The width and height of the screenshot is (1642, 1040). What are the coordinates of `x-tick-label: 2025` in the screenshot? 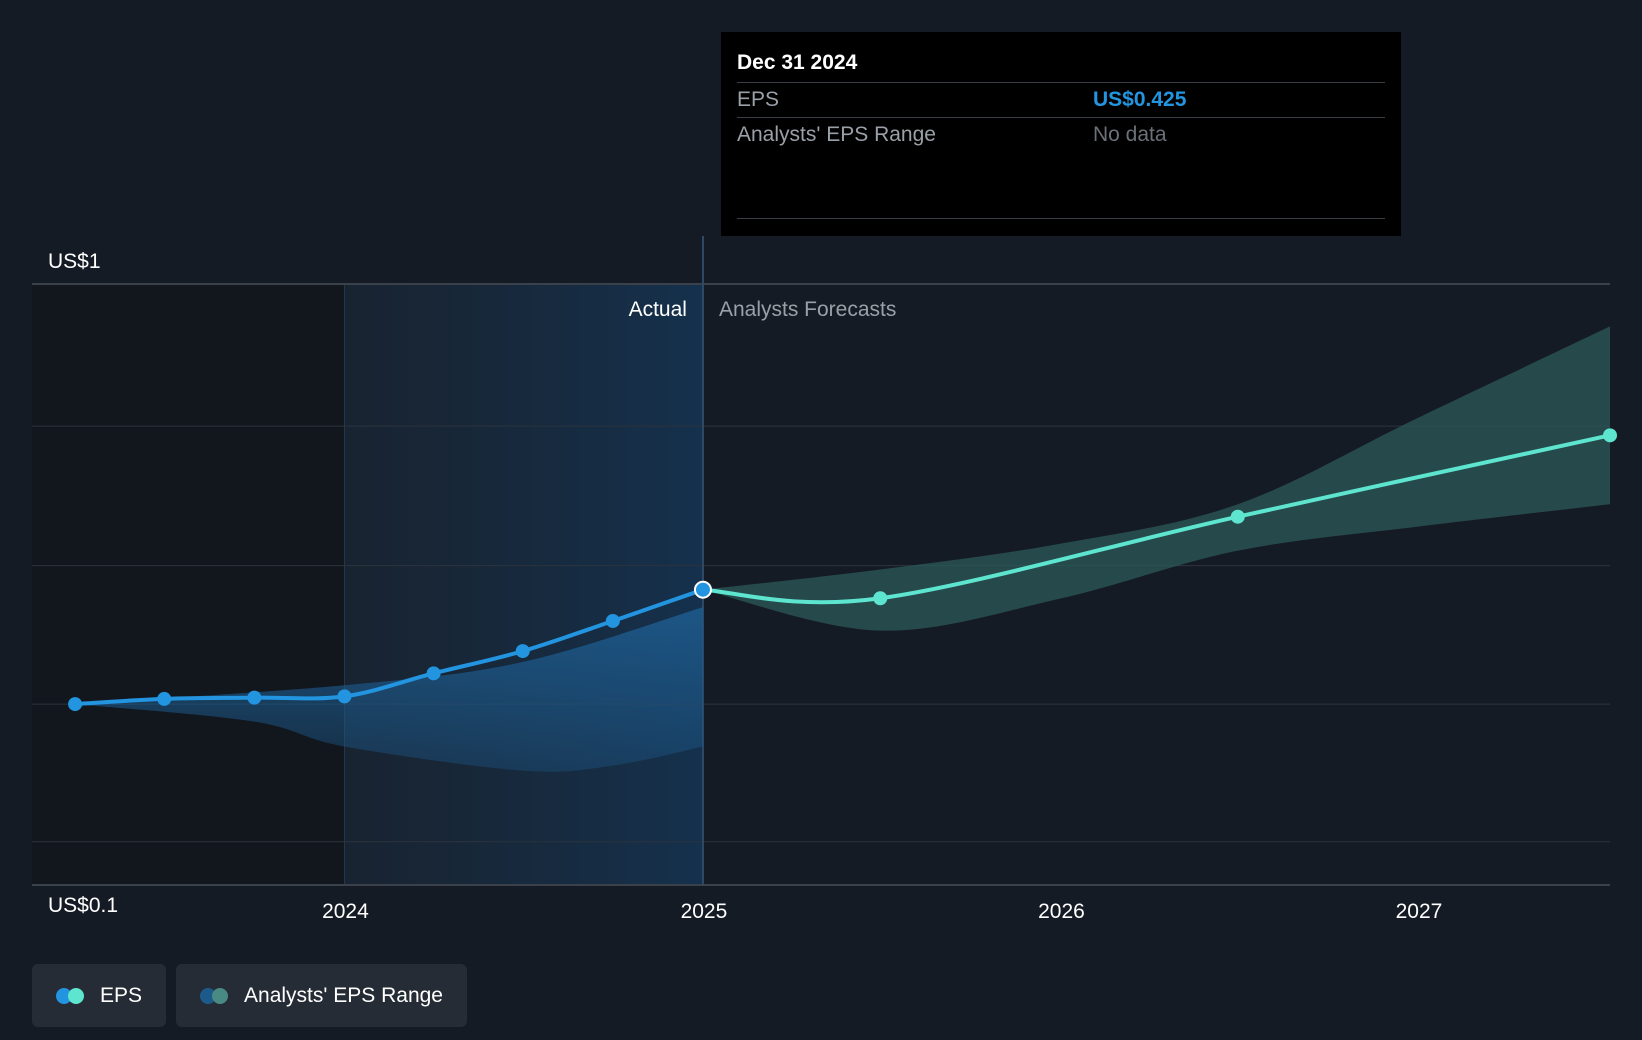 It's located at (704, 911).